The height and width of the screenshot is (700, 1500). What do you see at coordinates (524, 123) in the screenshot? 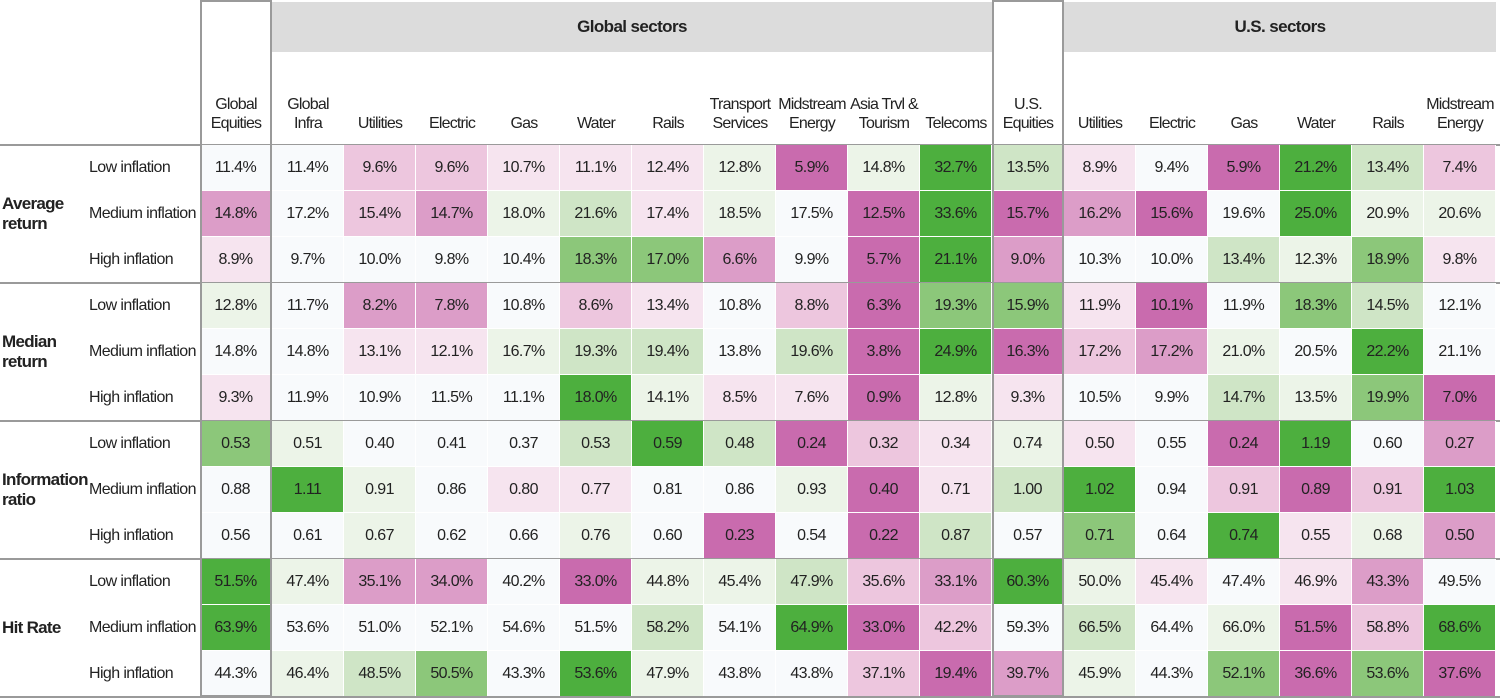
I see `column-header: Gas` at bounding box center [524, 123].